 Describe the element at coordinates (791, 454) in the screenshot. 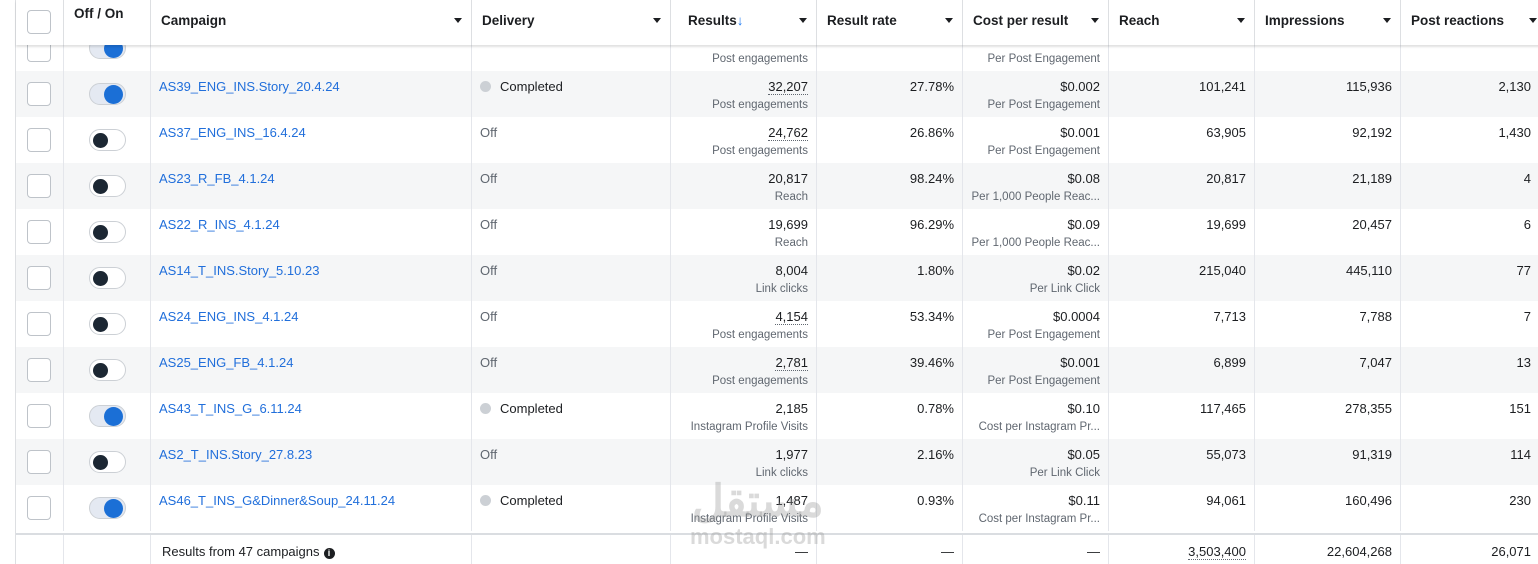

I see `results-value: 1,977` at that location.